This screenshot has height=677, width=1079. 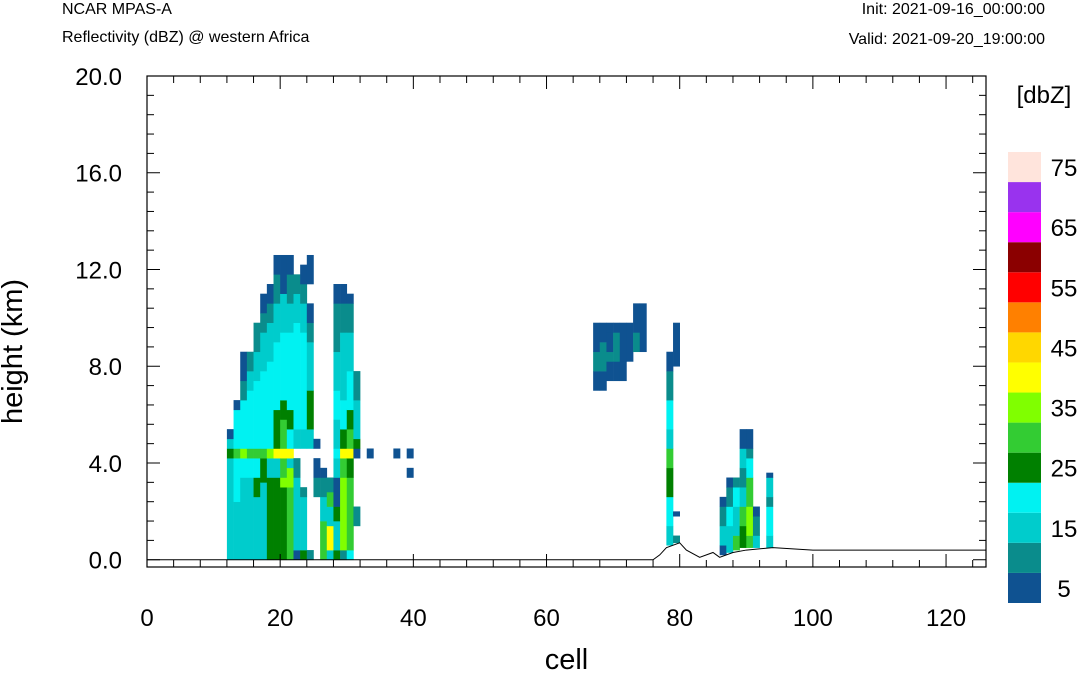 I want to click on x-tick-label: 120, so click(x=946, y=618).